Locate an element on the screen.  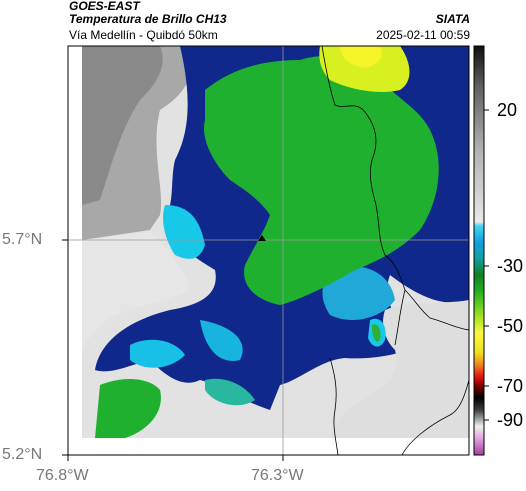
product-title: Temperatura de Brillo CH13 is located at coordinates (148, 19).